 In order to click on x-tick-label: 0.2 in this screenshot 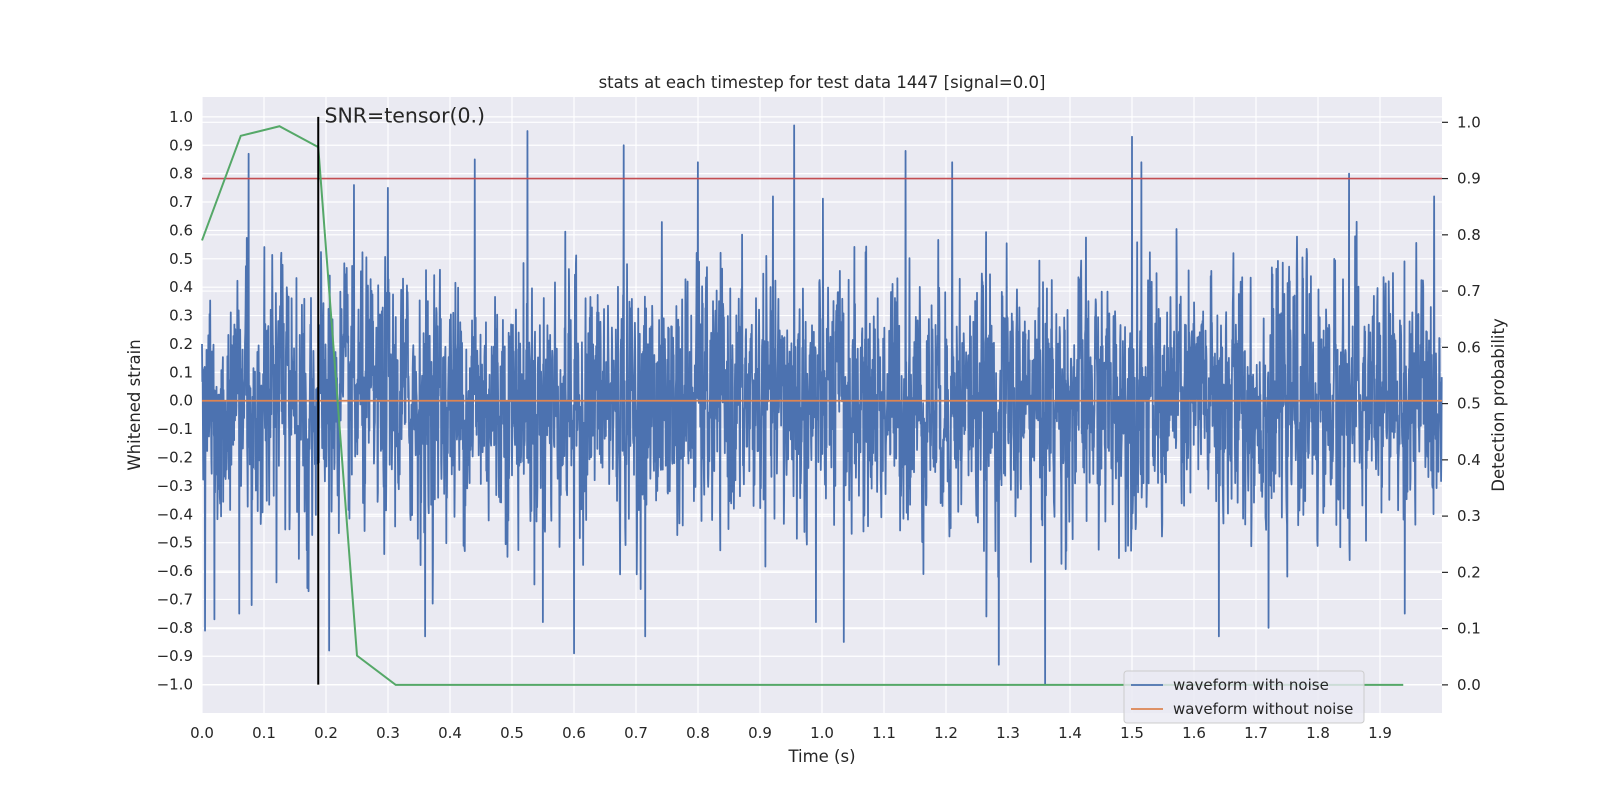, I will do `click(326, 733)`.